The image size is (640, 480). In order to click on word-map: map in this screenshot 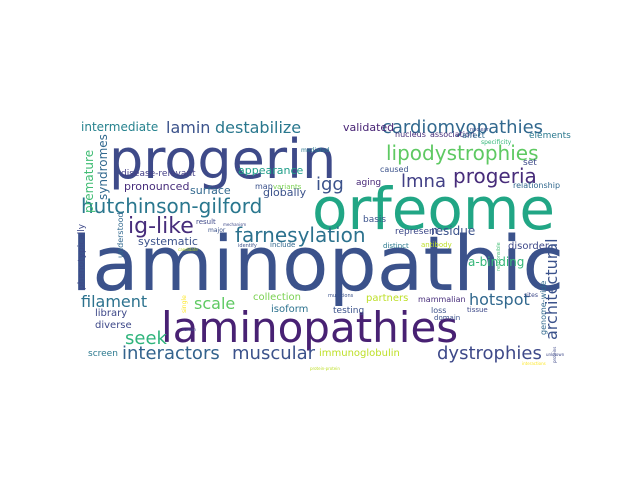, I will do `click(264, 186)`.